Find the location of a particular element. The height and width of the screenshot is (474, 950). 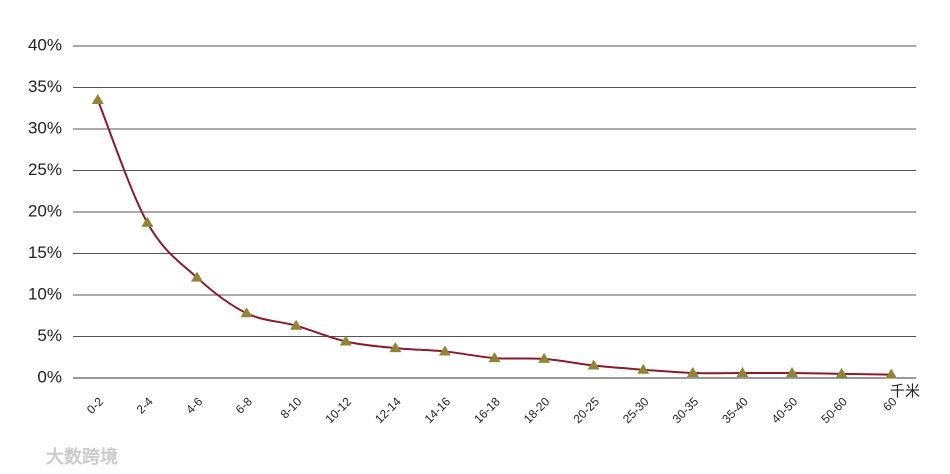

x-tick-label: 35-40 is located at coordinates (735, 410).